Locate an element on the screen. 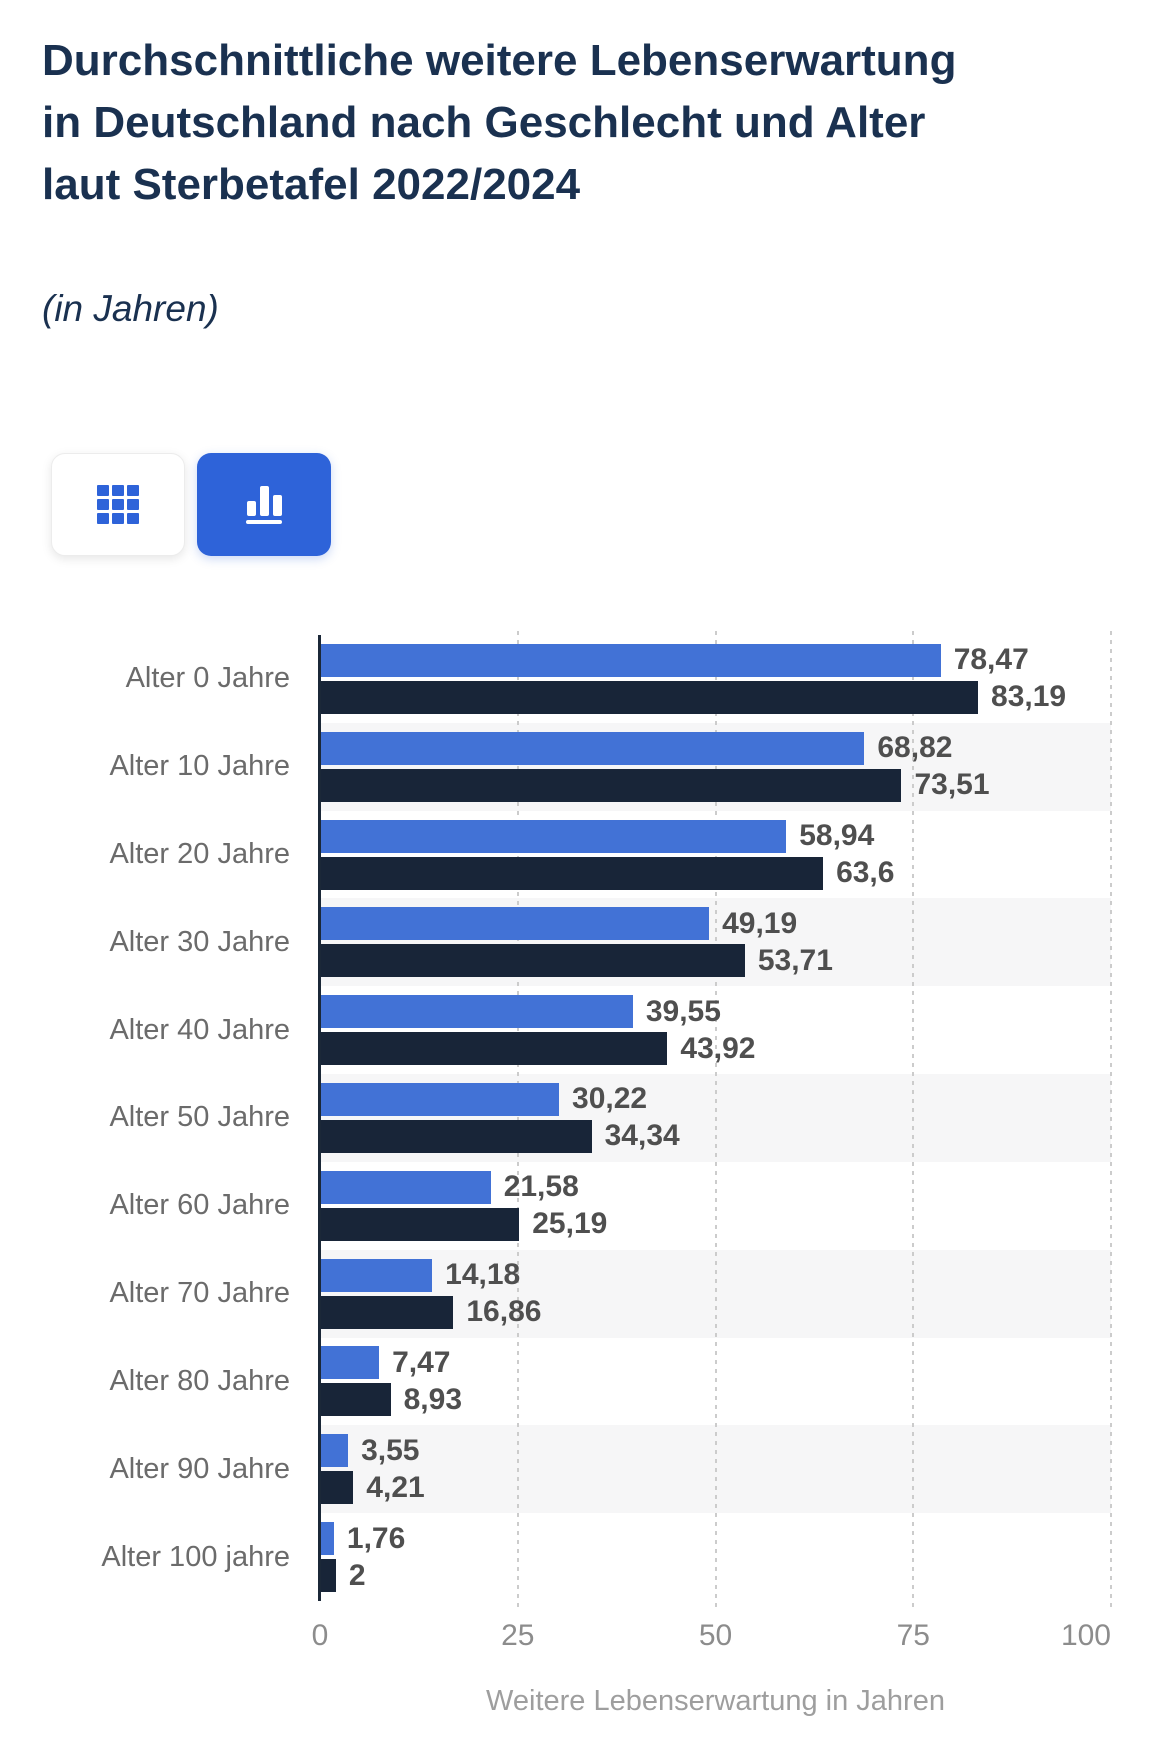 Image resolution: width=1170 pixels, height=1760 pixels. chart-row: Alter 100 jahre 1,76 2 is located at coordinates (555, 1557).